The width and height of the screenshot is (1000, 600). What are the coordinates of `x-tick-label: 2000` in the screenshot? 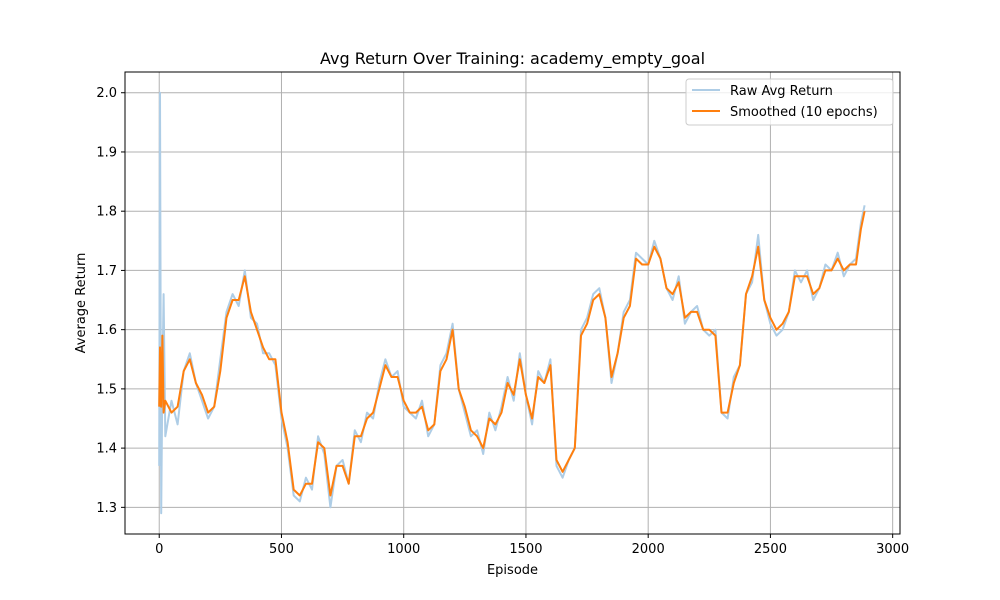 It's located at (648, 549).